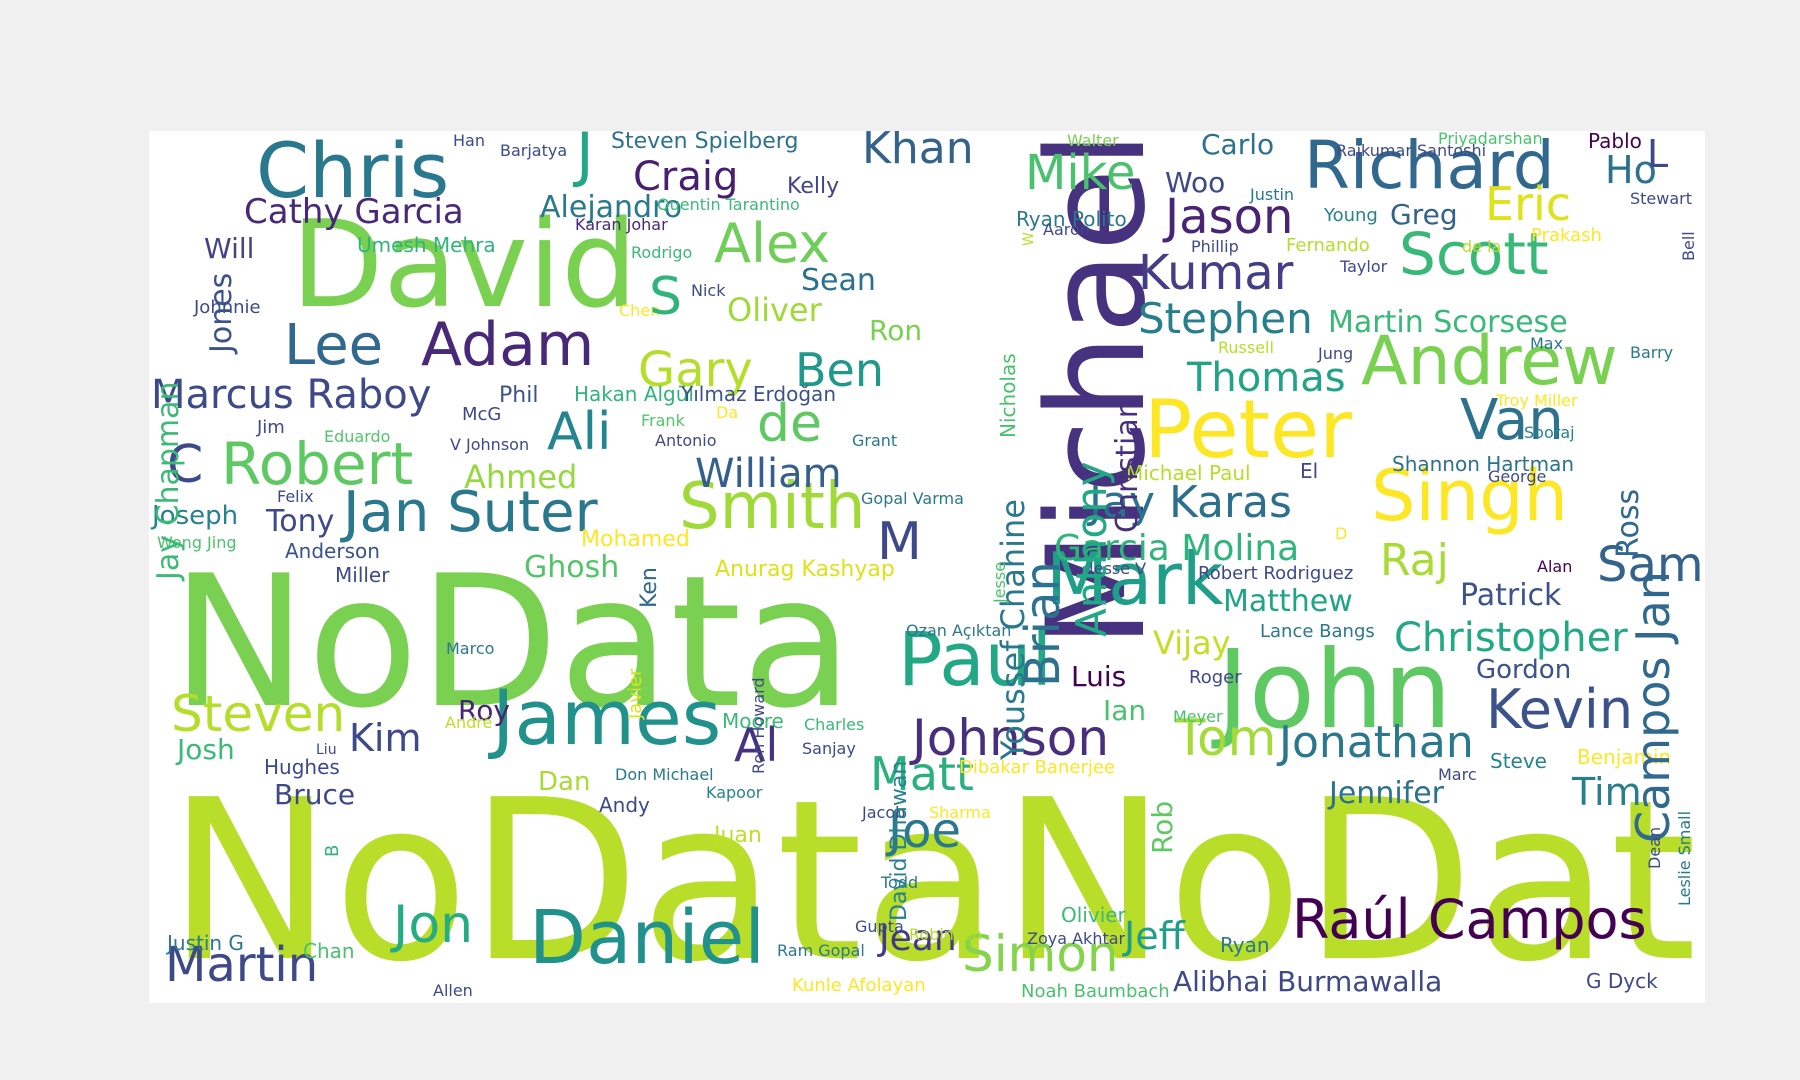 This screenshot has width=1800, height=1080. I want to click on cloud-word-justin: Justin, so click(1272, 194).